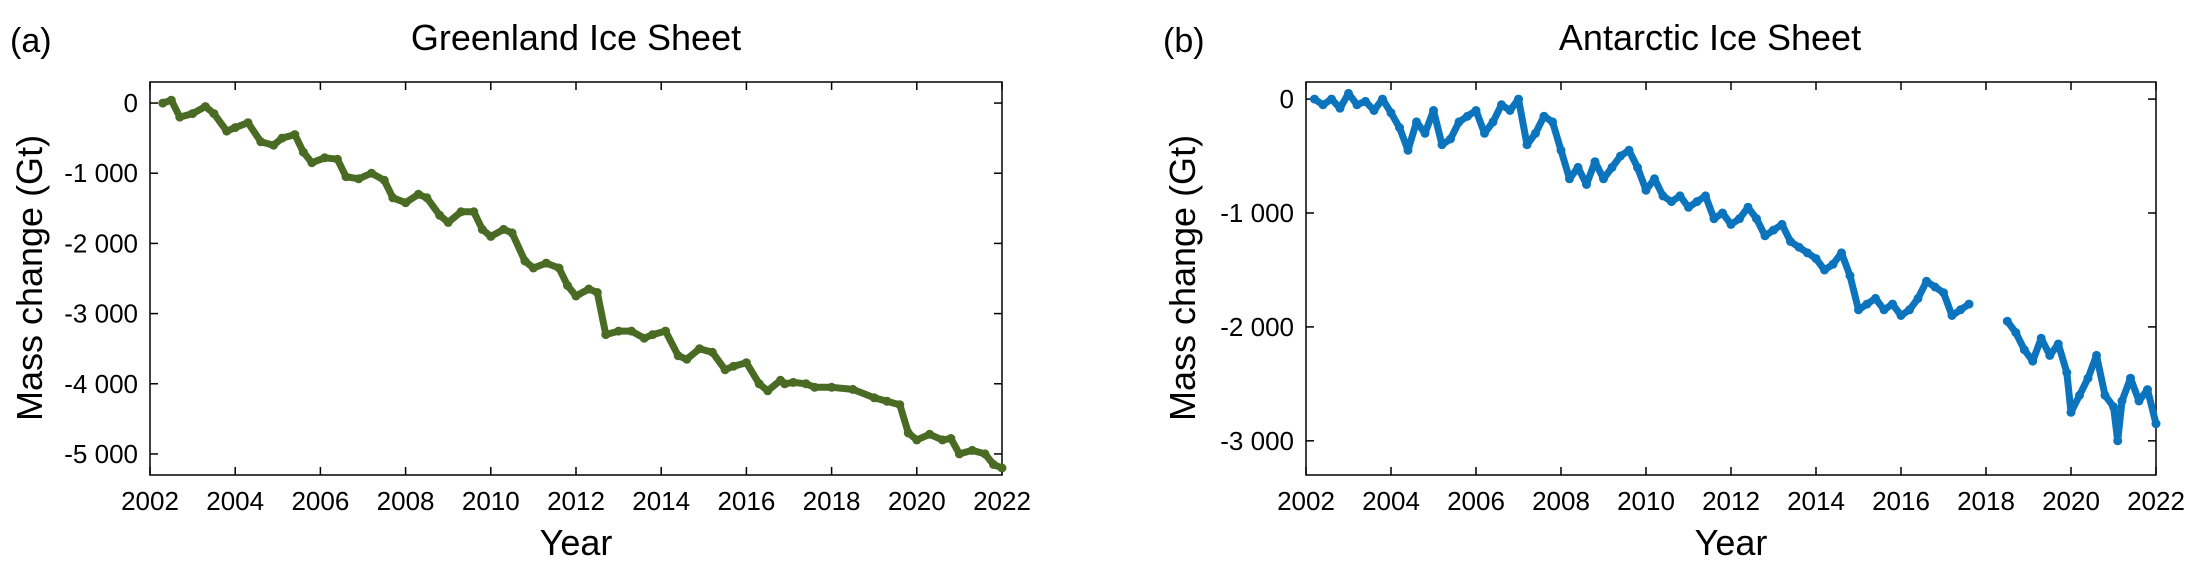 The width and height of the screenshot is (2191, 563). I want to click on x-tick-label-b-5: 2012, so click(1731, 501).